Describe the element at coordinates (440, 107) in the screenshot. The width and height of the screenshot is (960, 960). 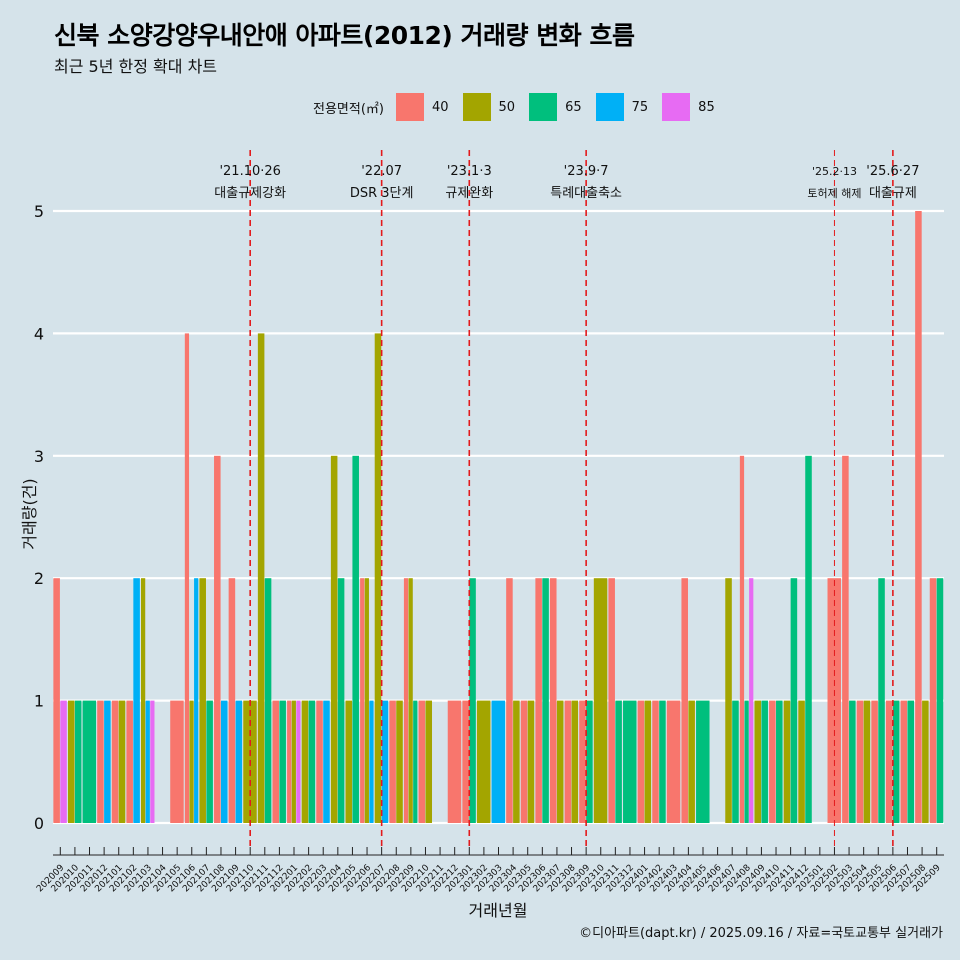
I see `legend-label-40: 40` at that location.